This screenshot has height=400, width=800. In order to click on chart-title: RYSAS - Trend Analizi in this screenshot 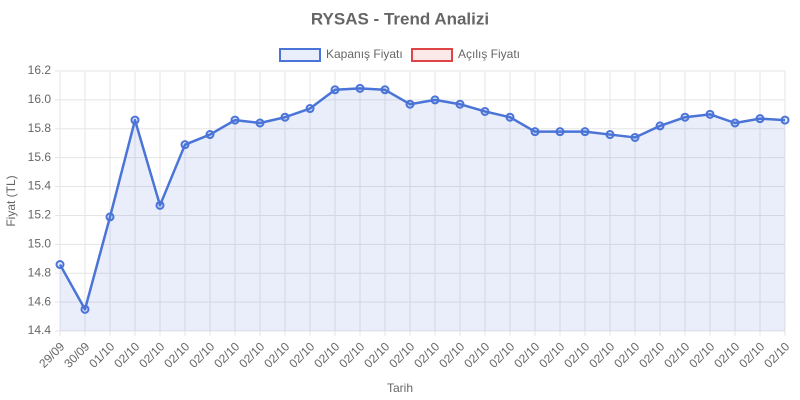, I will do `click(400, 18)`.